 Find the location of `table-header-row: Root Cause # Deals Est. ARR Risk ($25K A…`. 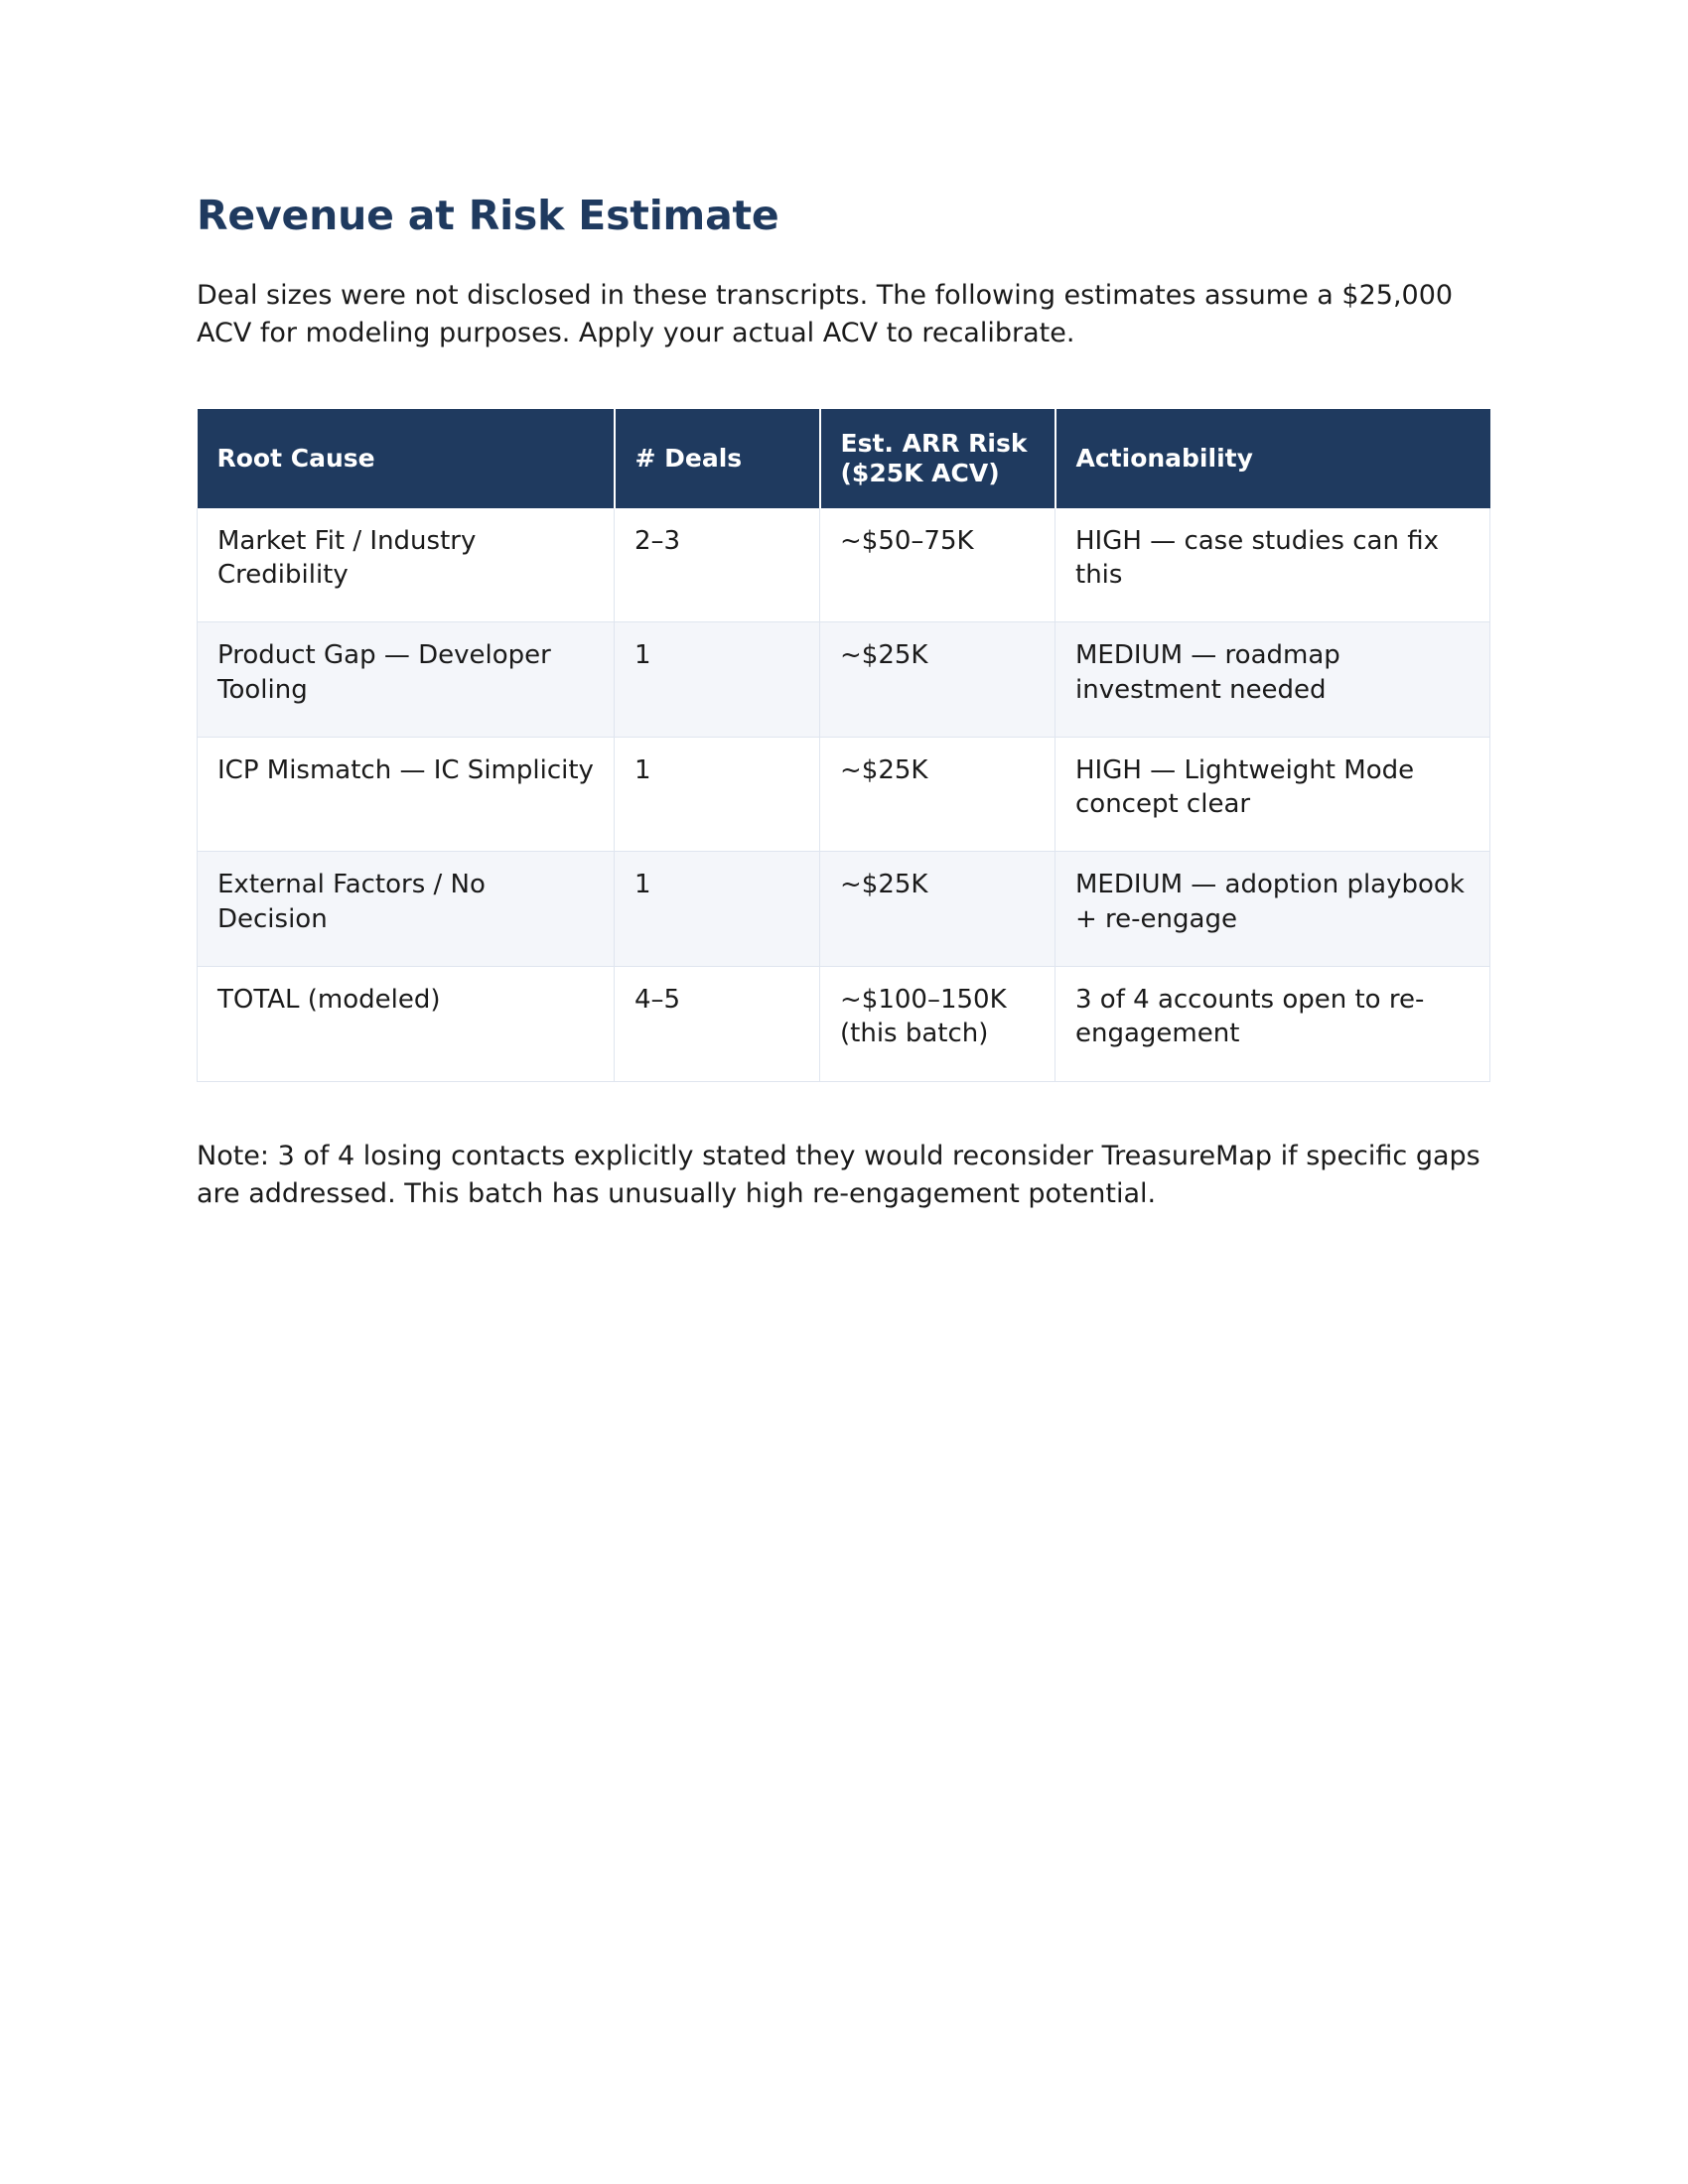

table-header-row: Root Cause # Deals Est. ARR Risk ($25K A… is located at coordinates (843, 458).